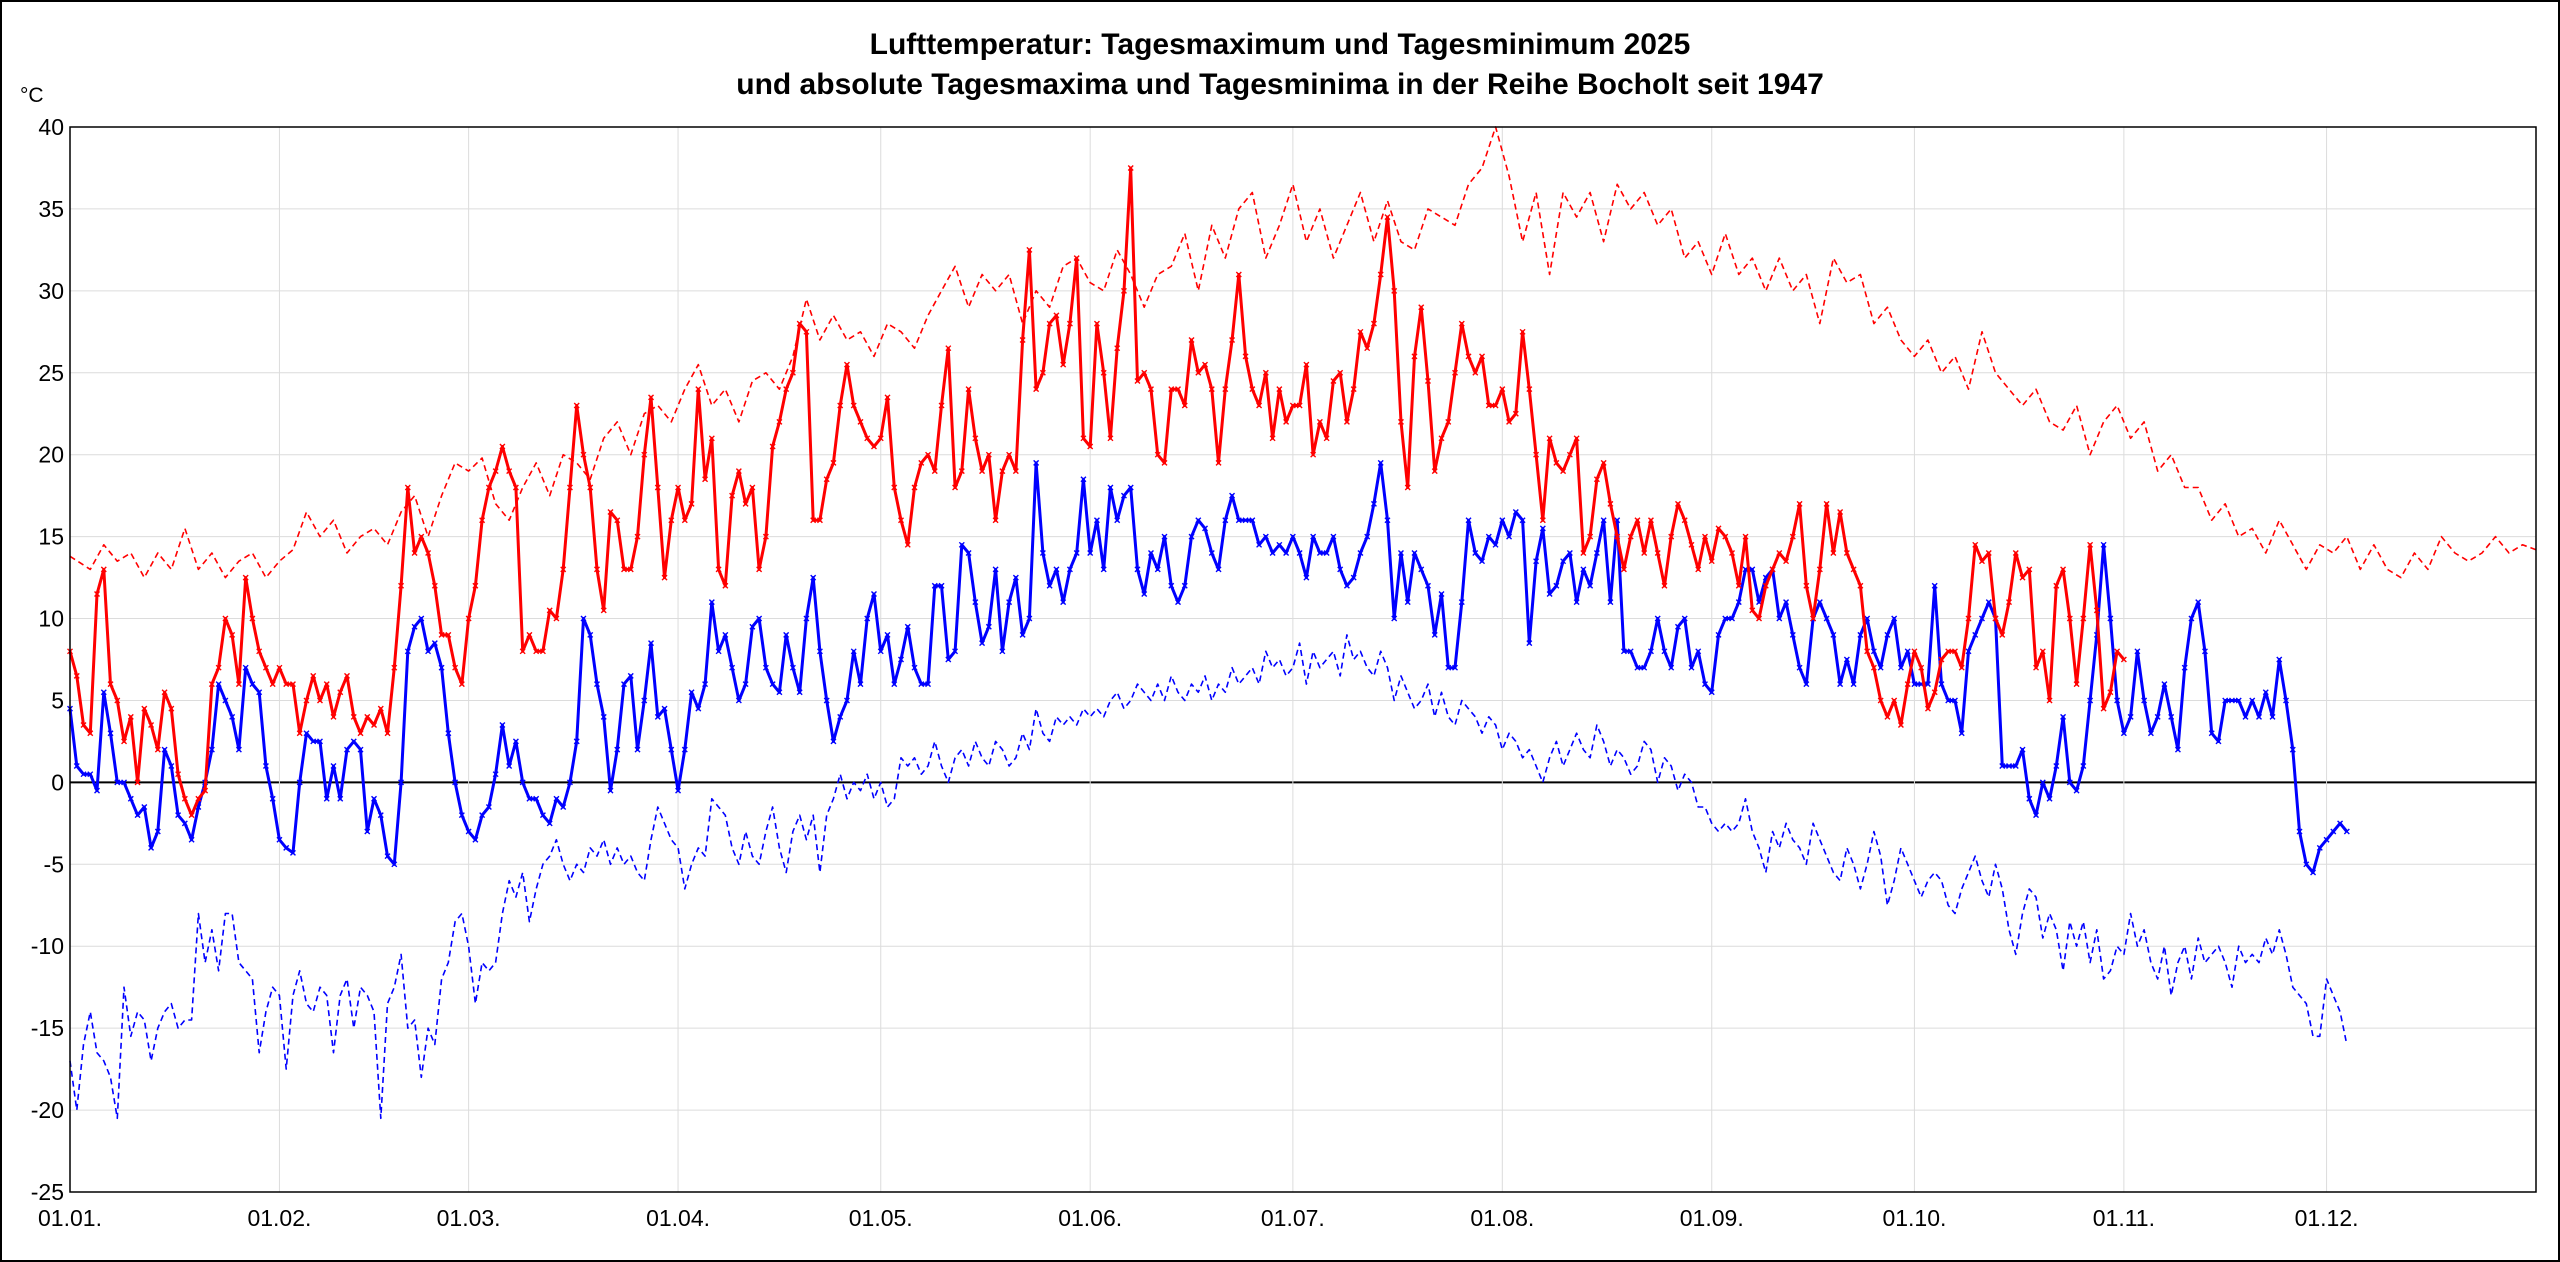 The image size is (2560, 1262). Describe the element at coordinates (57, 700) in the screenshot. I see `y-tick-label: 5` at that location.